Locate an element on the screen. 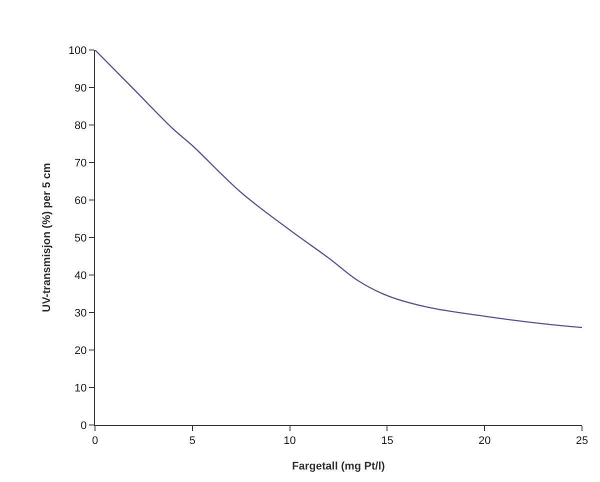  x-axis-title: Fargetall (mg Pt/l) is located at coordinates (339, 466).